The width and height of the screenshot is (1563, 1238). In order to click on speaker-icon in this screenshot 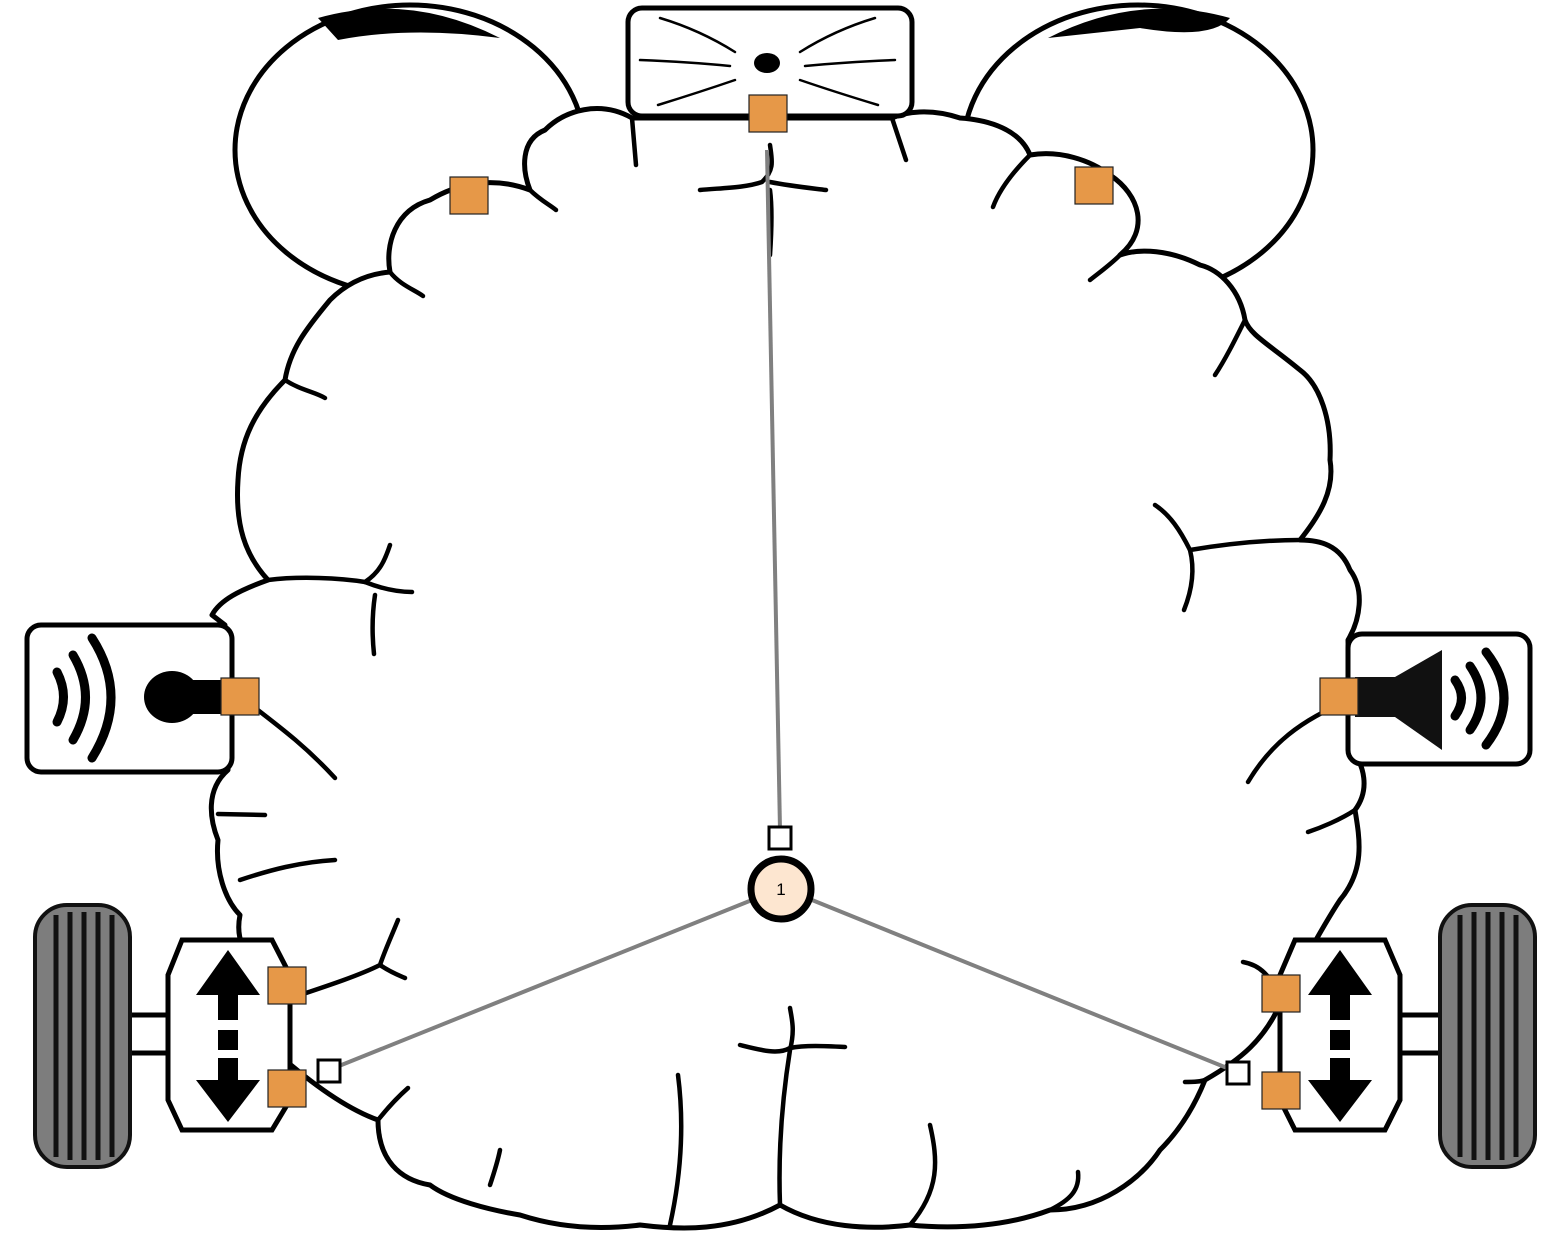, I will do `click(1432, 698)`.